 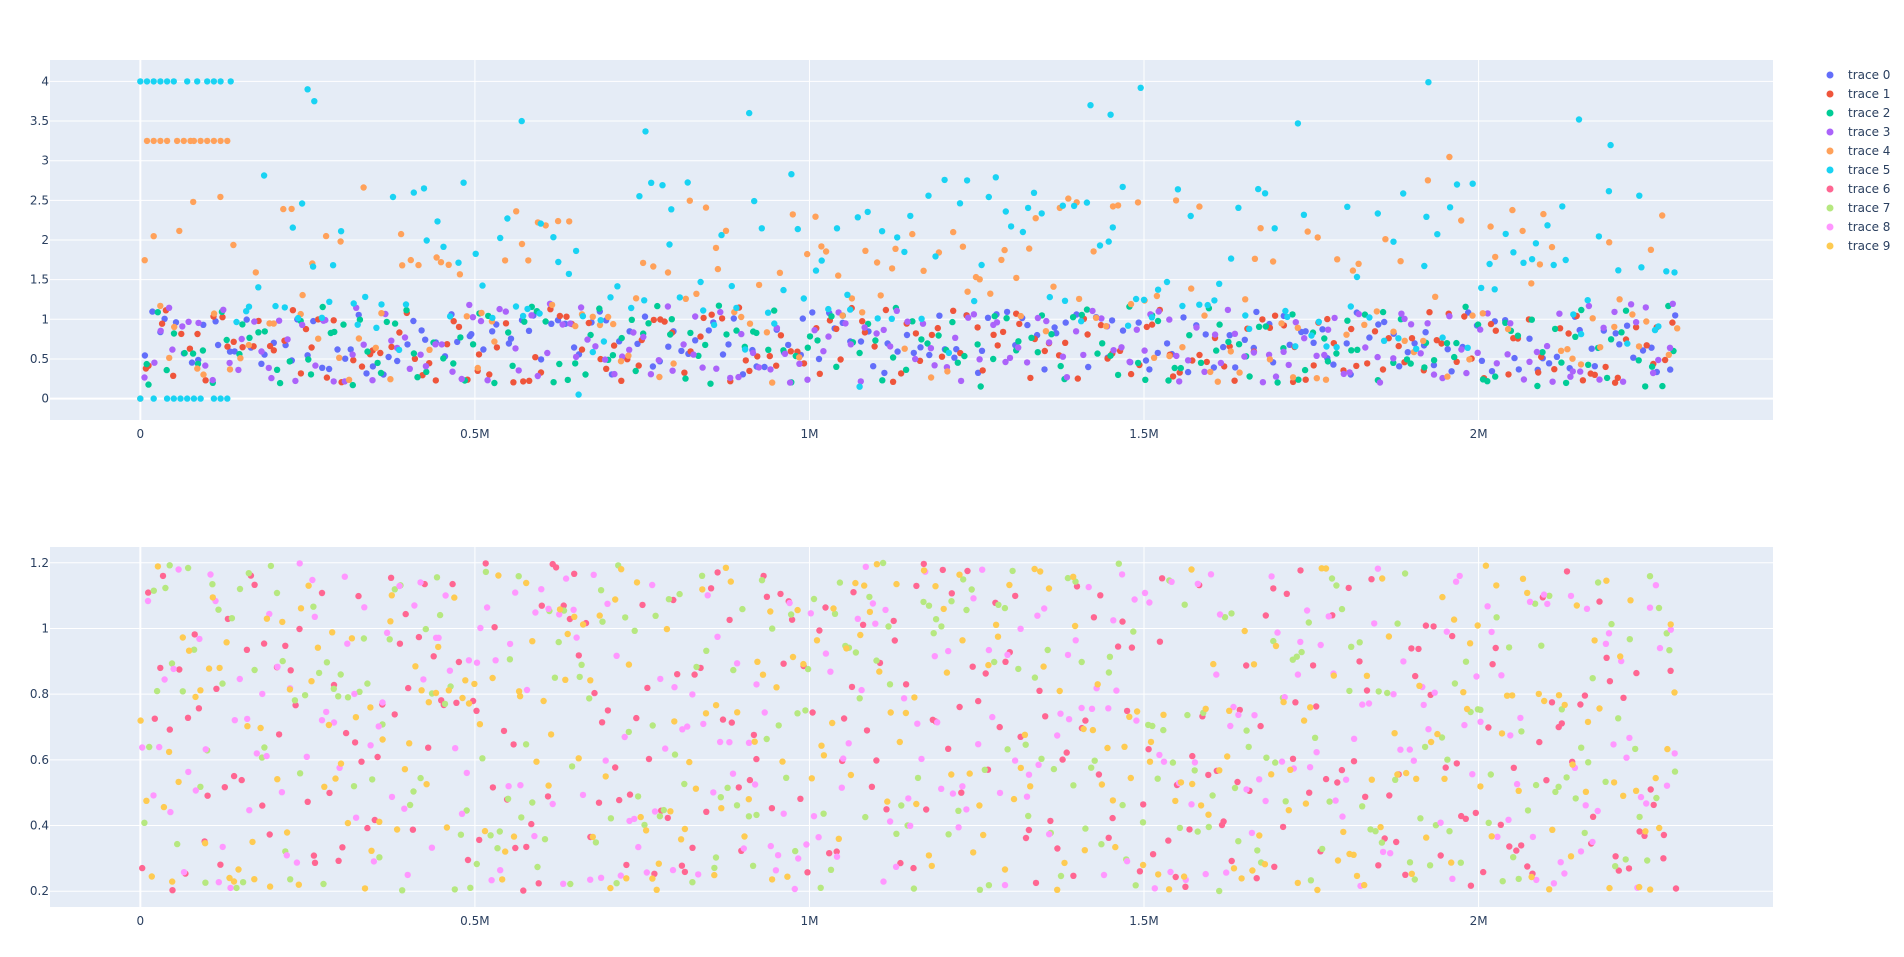 What do you see at coordinates (1858, 170) in the screenshot?
I see `legend-item: trace 5` at bounding box center [1858, 170].